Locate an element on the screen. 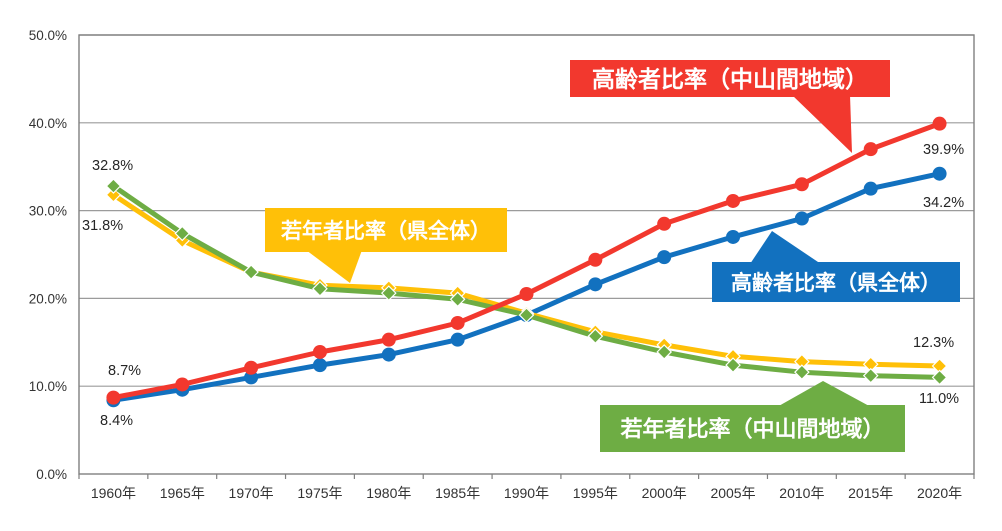 The image size is (1002, 531). callout-young-prefecture-label: 若年者比率（県全体） is located at coordinates (385, 231).